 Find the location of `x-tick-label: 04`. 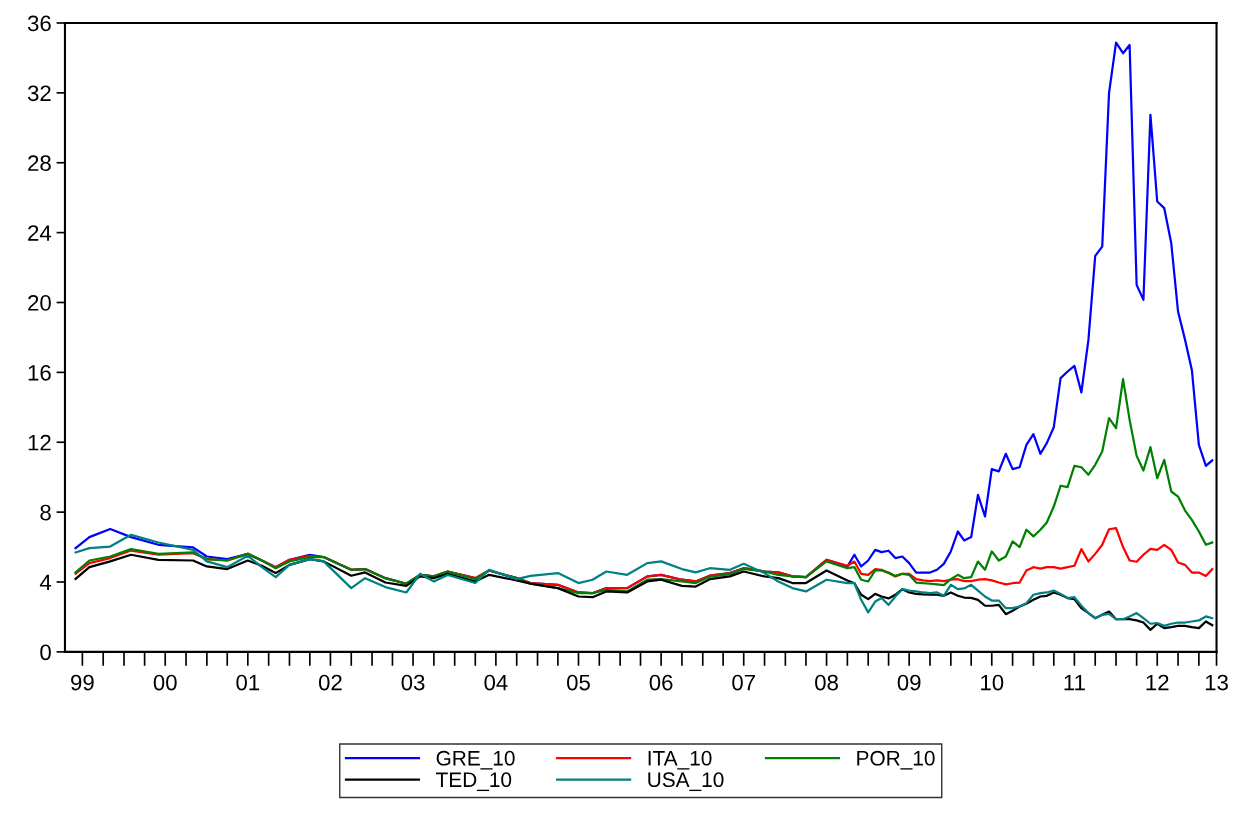

x-tick-label: 04 is located at coordinates (496, 682).